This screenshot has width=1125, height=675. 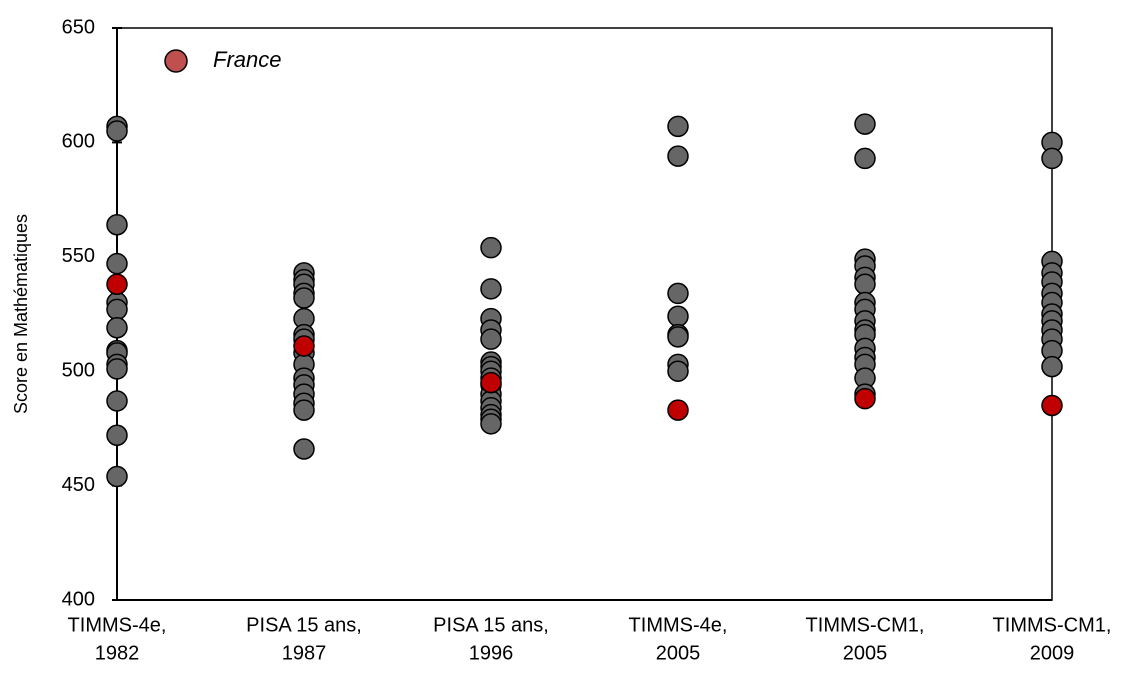 What do you see at coordinates (247, 59) in the screenshot?
I see `legend-label: France` at bounding box center [247, 59].